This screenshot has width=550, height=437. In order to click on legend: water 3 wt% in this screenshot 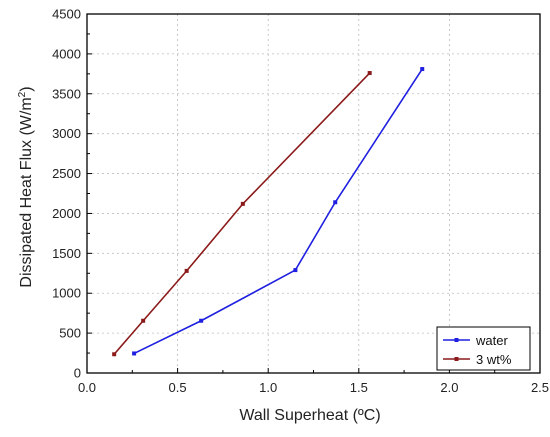, I will do `click(483, 348)`.